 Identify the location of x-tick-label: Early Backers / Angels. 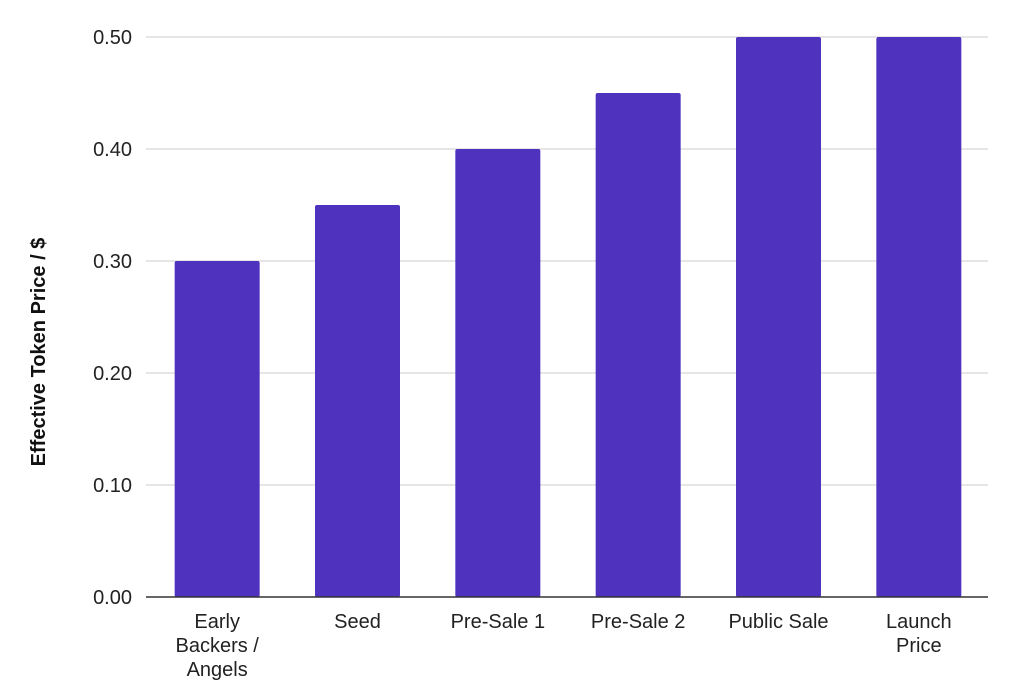
(217, 646).